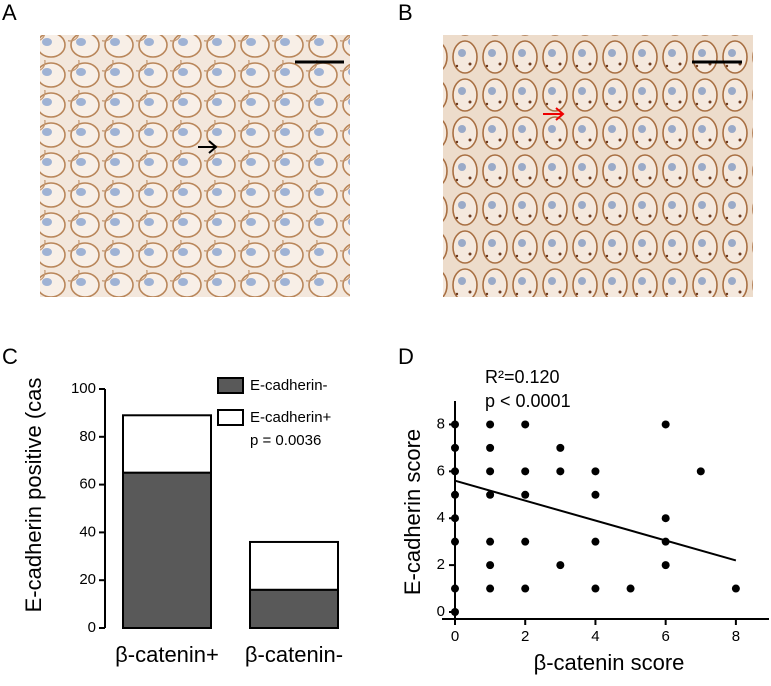 This screenshot has width=771, height=686. I want to click on annotation: p = 0.0036, so click(285, 440).